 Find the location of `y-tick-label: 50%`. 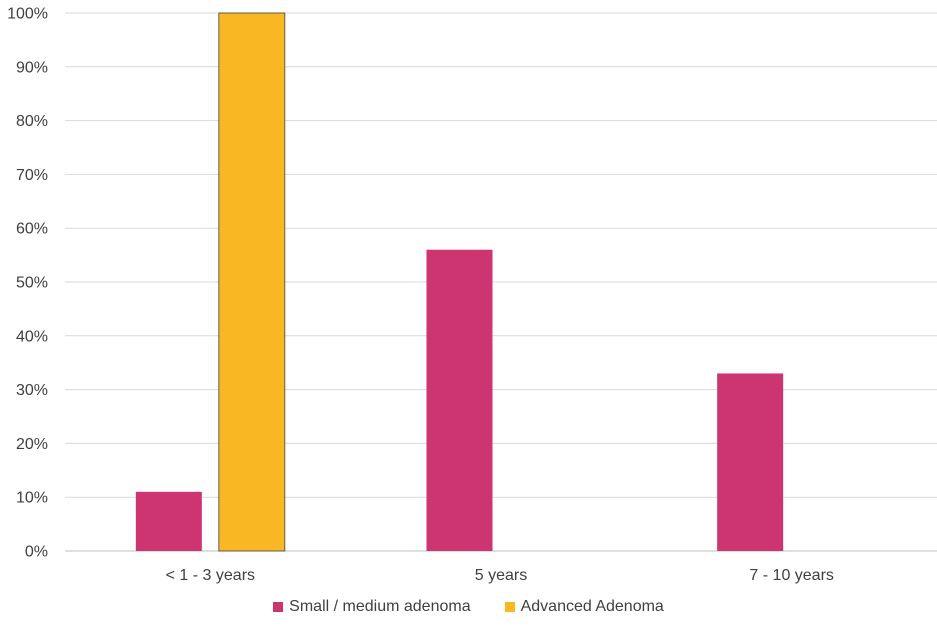

y-tick-label: 50% is located at coordinates (32, 283).